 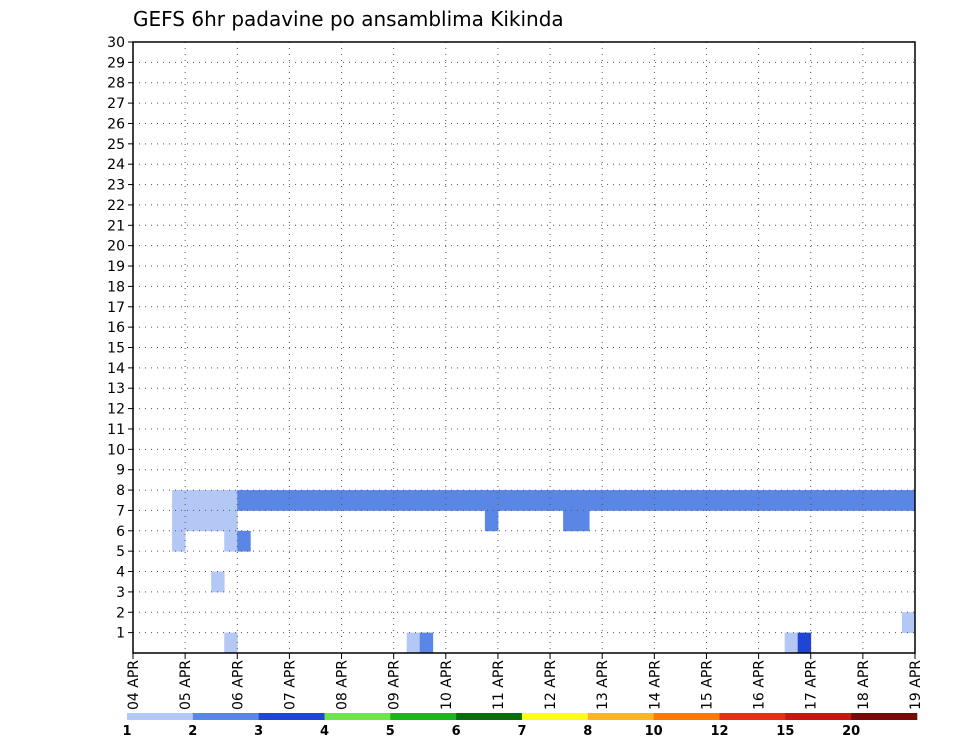 What do you see at coordinates (655, 685) in the screenshot?
I see `x-tick-label-10: 14 APR` at bounding box center [655, 685].